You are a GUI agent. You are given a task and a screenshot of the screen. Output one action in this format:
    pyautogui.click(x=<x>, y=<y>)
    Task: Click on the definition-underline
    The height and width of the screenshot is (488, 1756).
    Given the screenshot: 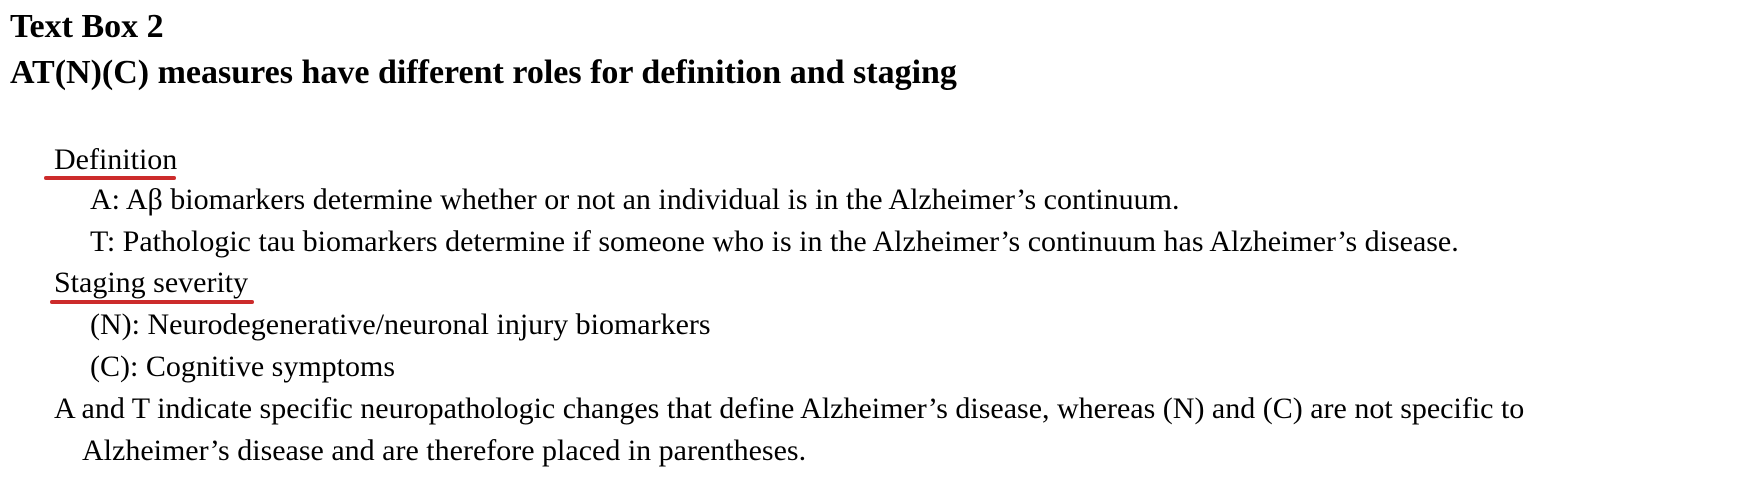 What is the action you would take?
    pyautogui.click(x=110, y=178)
    